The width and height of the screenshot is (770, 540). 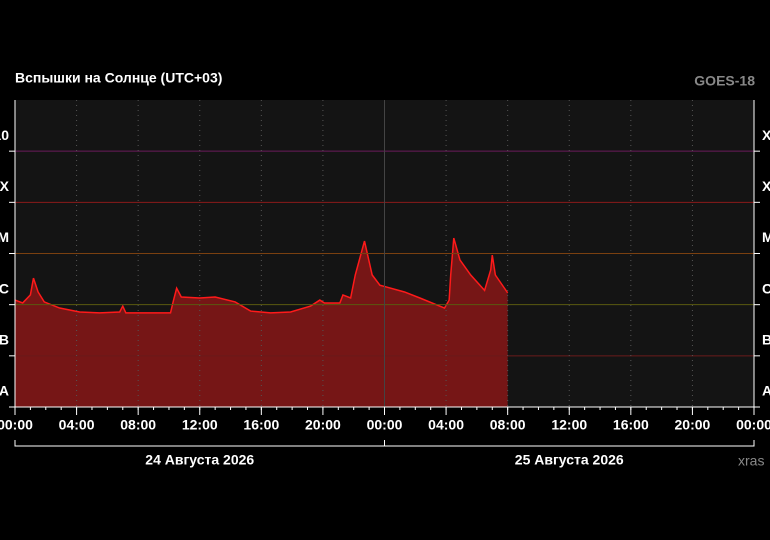 I want to click on date-label: 25 Августа 2026, so click(x=569, y=460).